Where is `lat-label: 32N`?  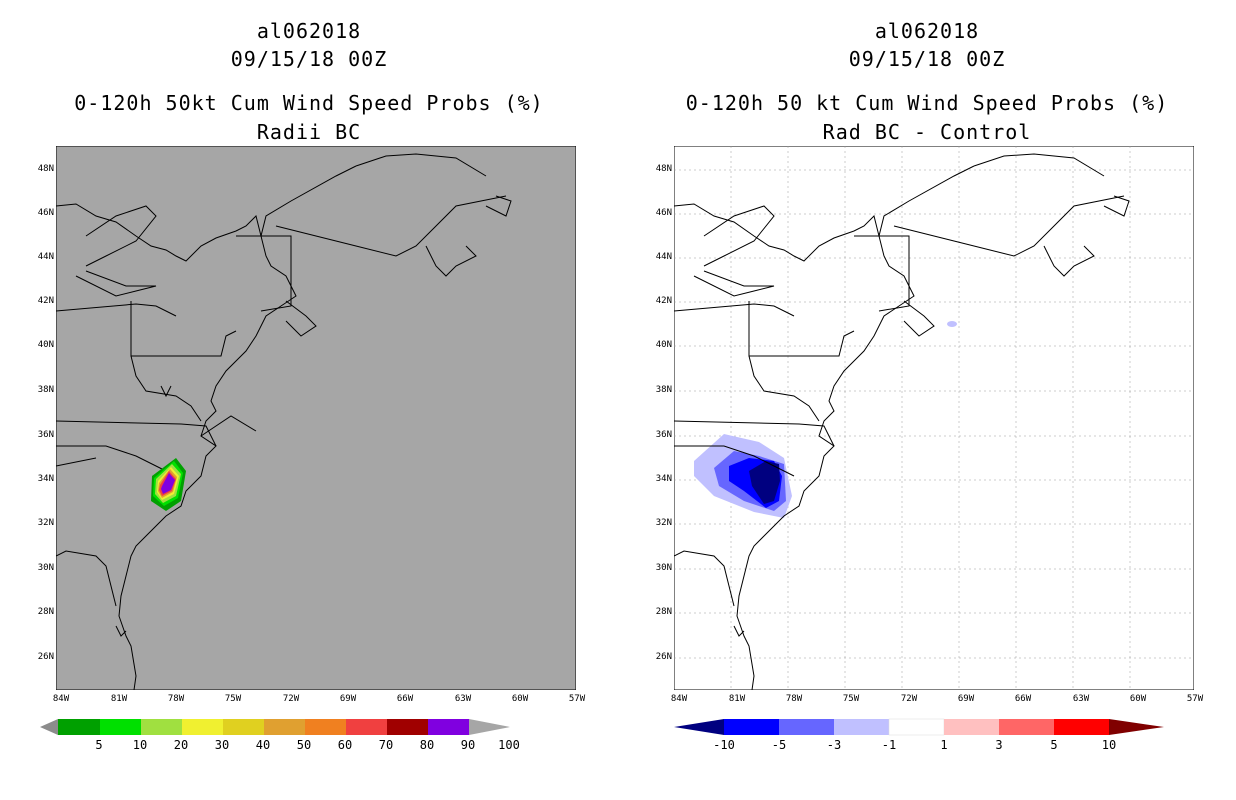
lat-label: 32N is located at coordinates (45, 523).